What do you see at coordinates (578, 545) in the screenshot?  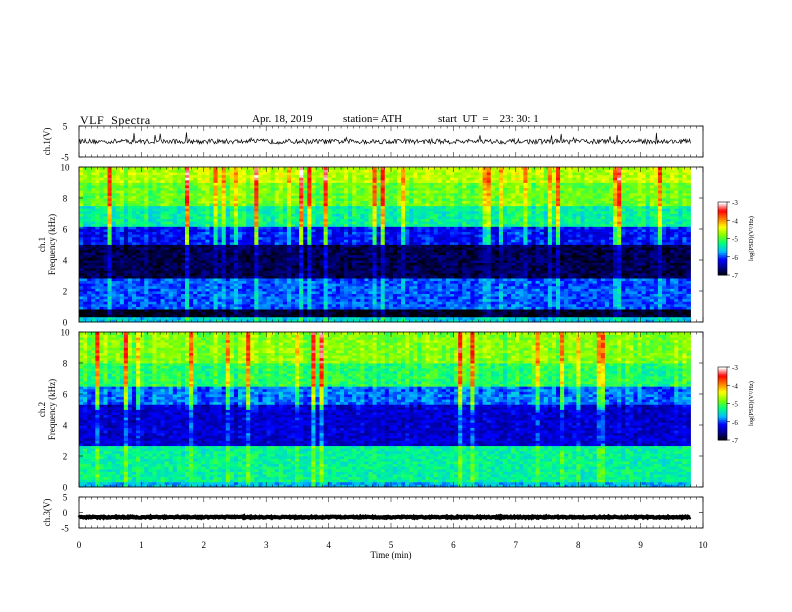 I see `x-tick-label: 8` at bounding box center [578, 545].